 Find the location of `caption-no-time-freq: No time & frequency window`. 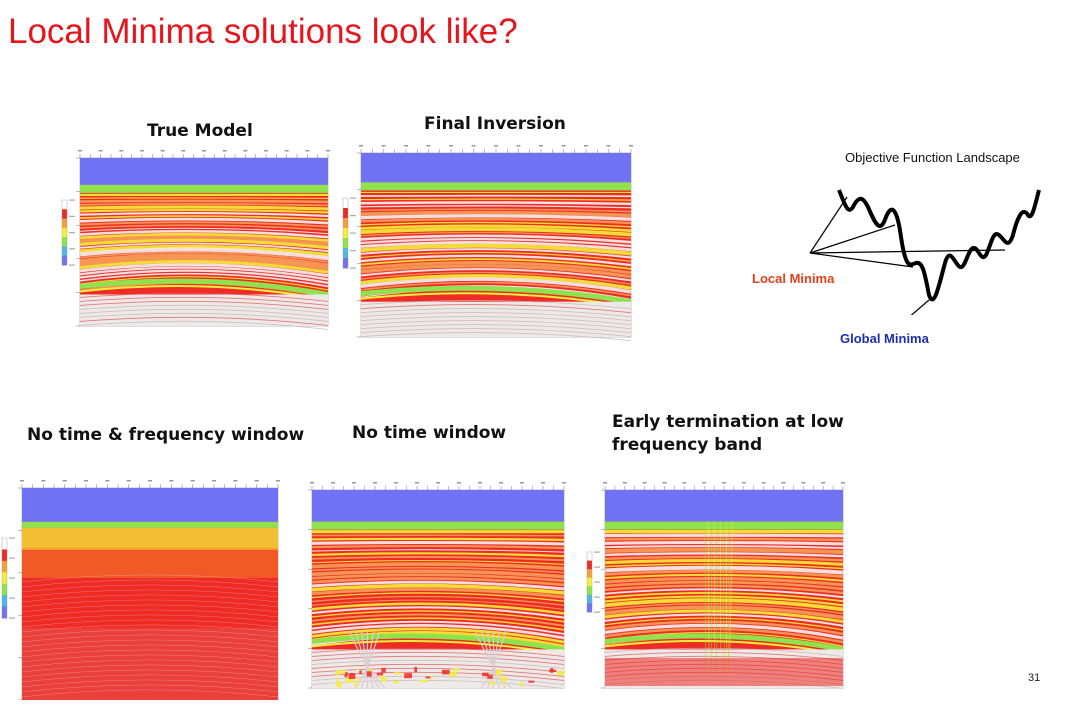

caption-no-time-freq: No time & frequency window is located at coordinates (166, 435).